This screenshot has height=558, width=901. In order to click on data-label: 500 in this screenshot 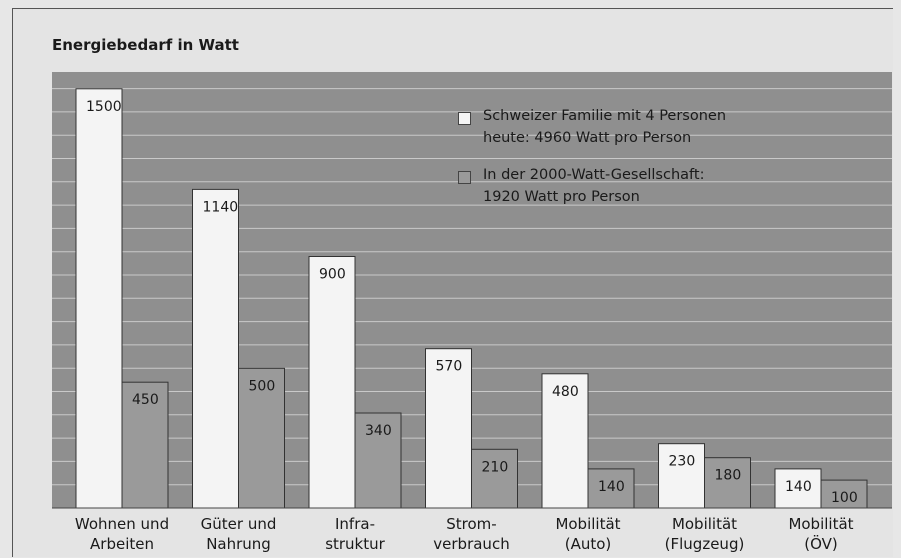, I will do `click(262, 386)`.